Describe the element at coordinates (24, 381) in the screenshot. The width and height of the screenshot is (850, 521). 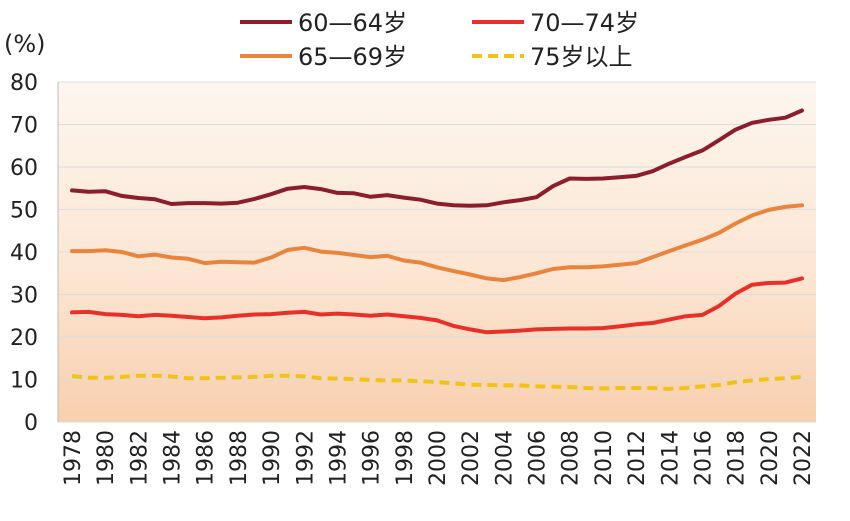
I see `y-tick-label: 10` at that location.